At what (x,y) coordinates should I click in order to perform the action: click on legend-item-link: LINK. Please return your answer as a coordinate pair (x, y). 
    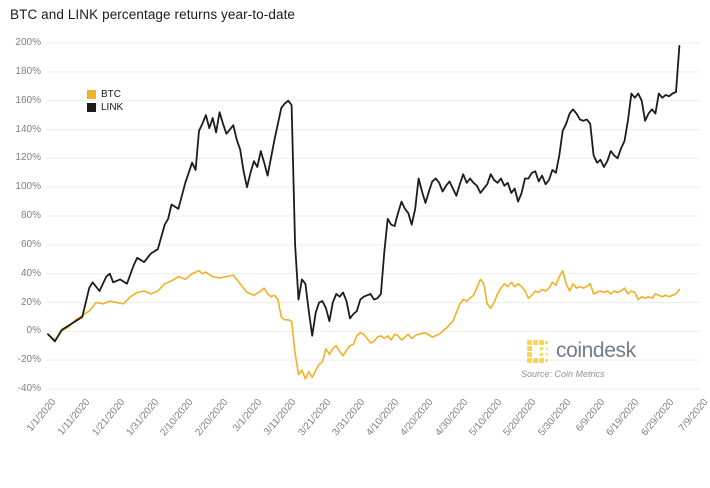
    Looking at the image, I should click on (105, 107).